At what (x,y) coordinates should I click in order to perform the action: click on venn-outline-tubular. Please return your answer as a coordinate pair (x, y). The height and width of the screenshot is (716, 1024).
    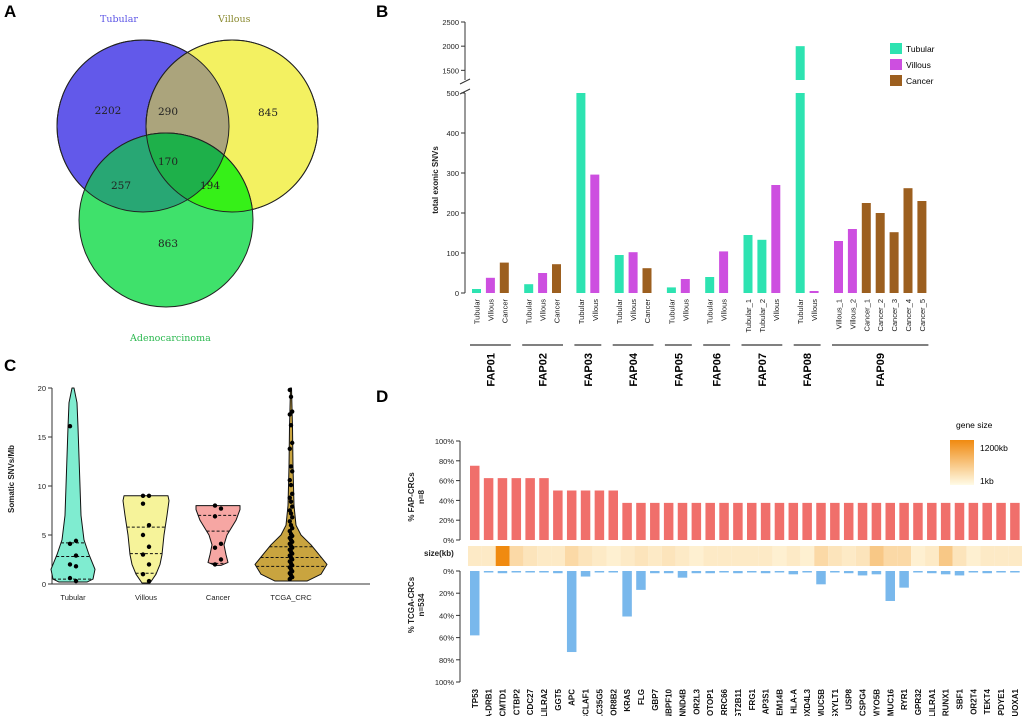
    Looking at the image, I should click on (143, 126).